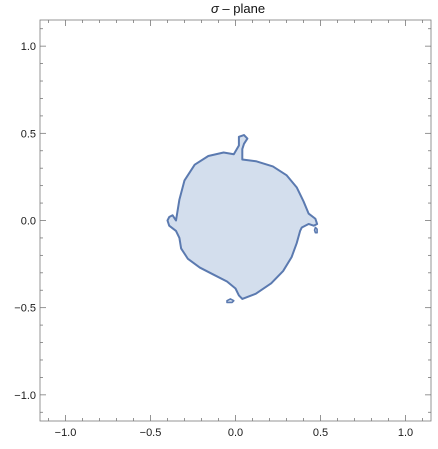 The height and width of the screenshot is (449, 438). I want to click on x-tick-label: −0.5, so click(151, 433).